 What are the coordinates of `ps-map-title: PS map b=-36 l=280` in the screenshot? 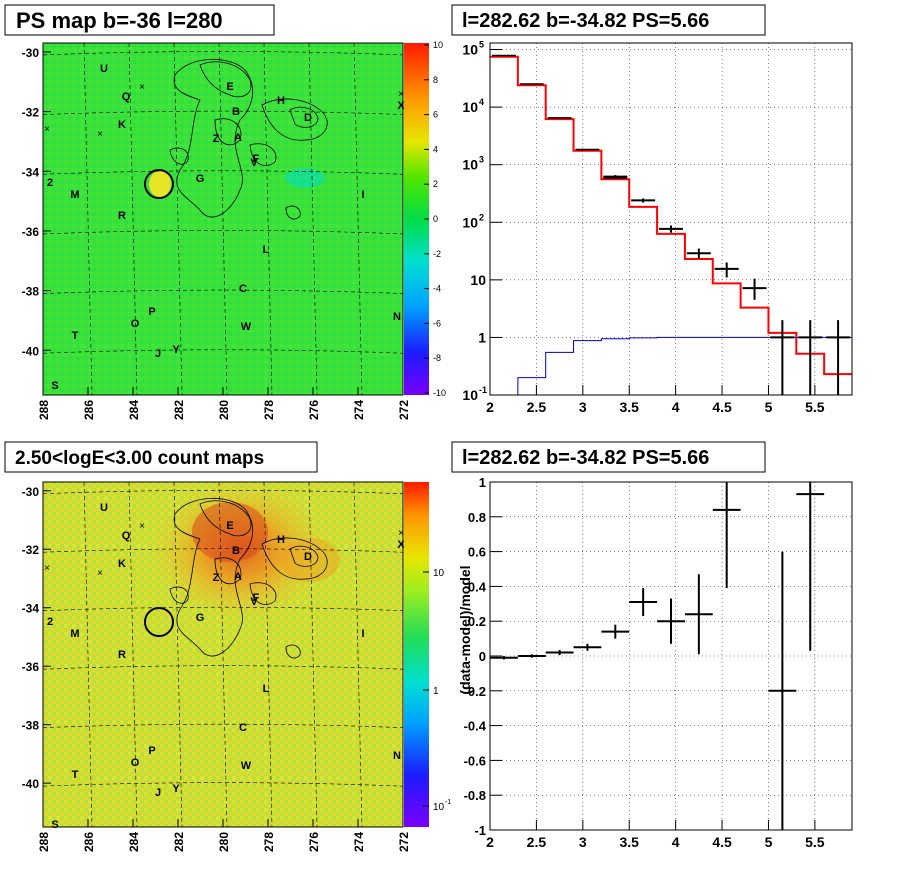 It's located at (119, 20).